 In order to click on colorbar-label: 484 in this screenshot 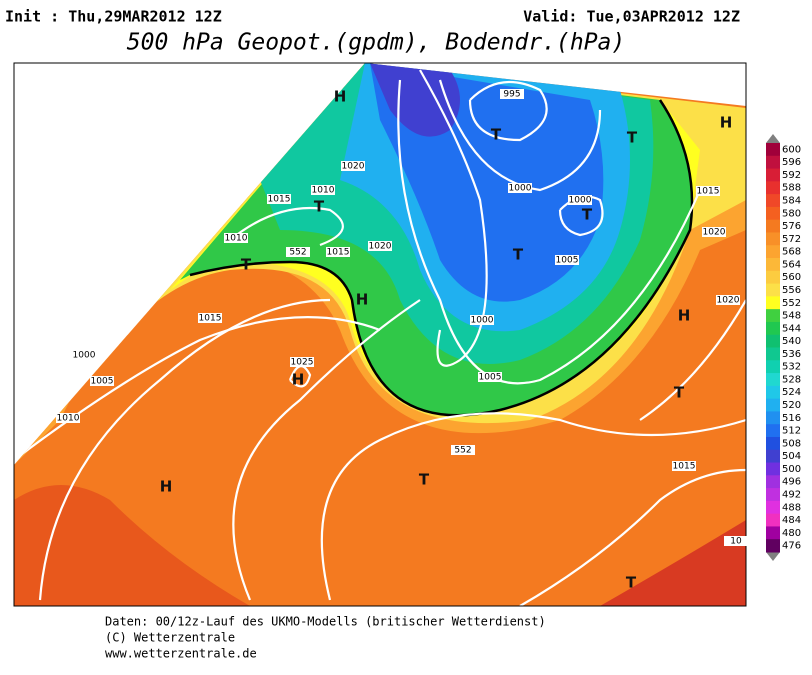, I will do `click(791, 520)`.